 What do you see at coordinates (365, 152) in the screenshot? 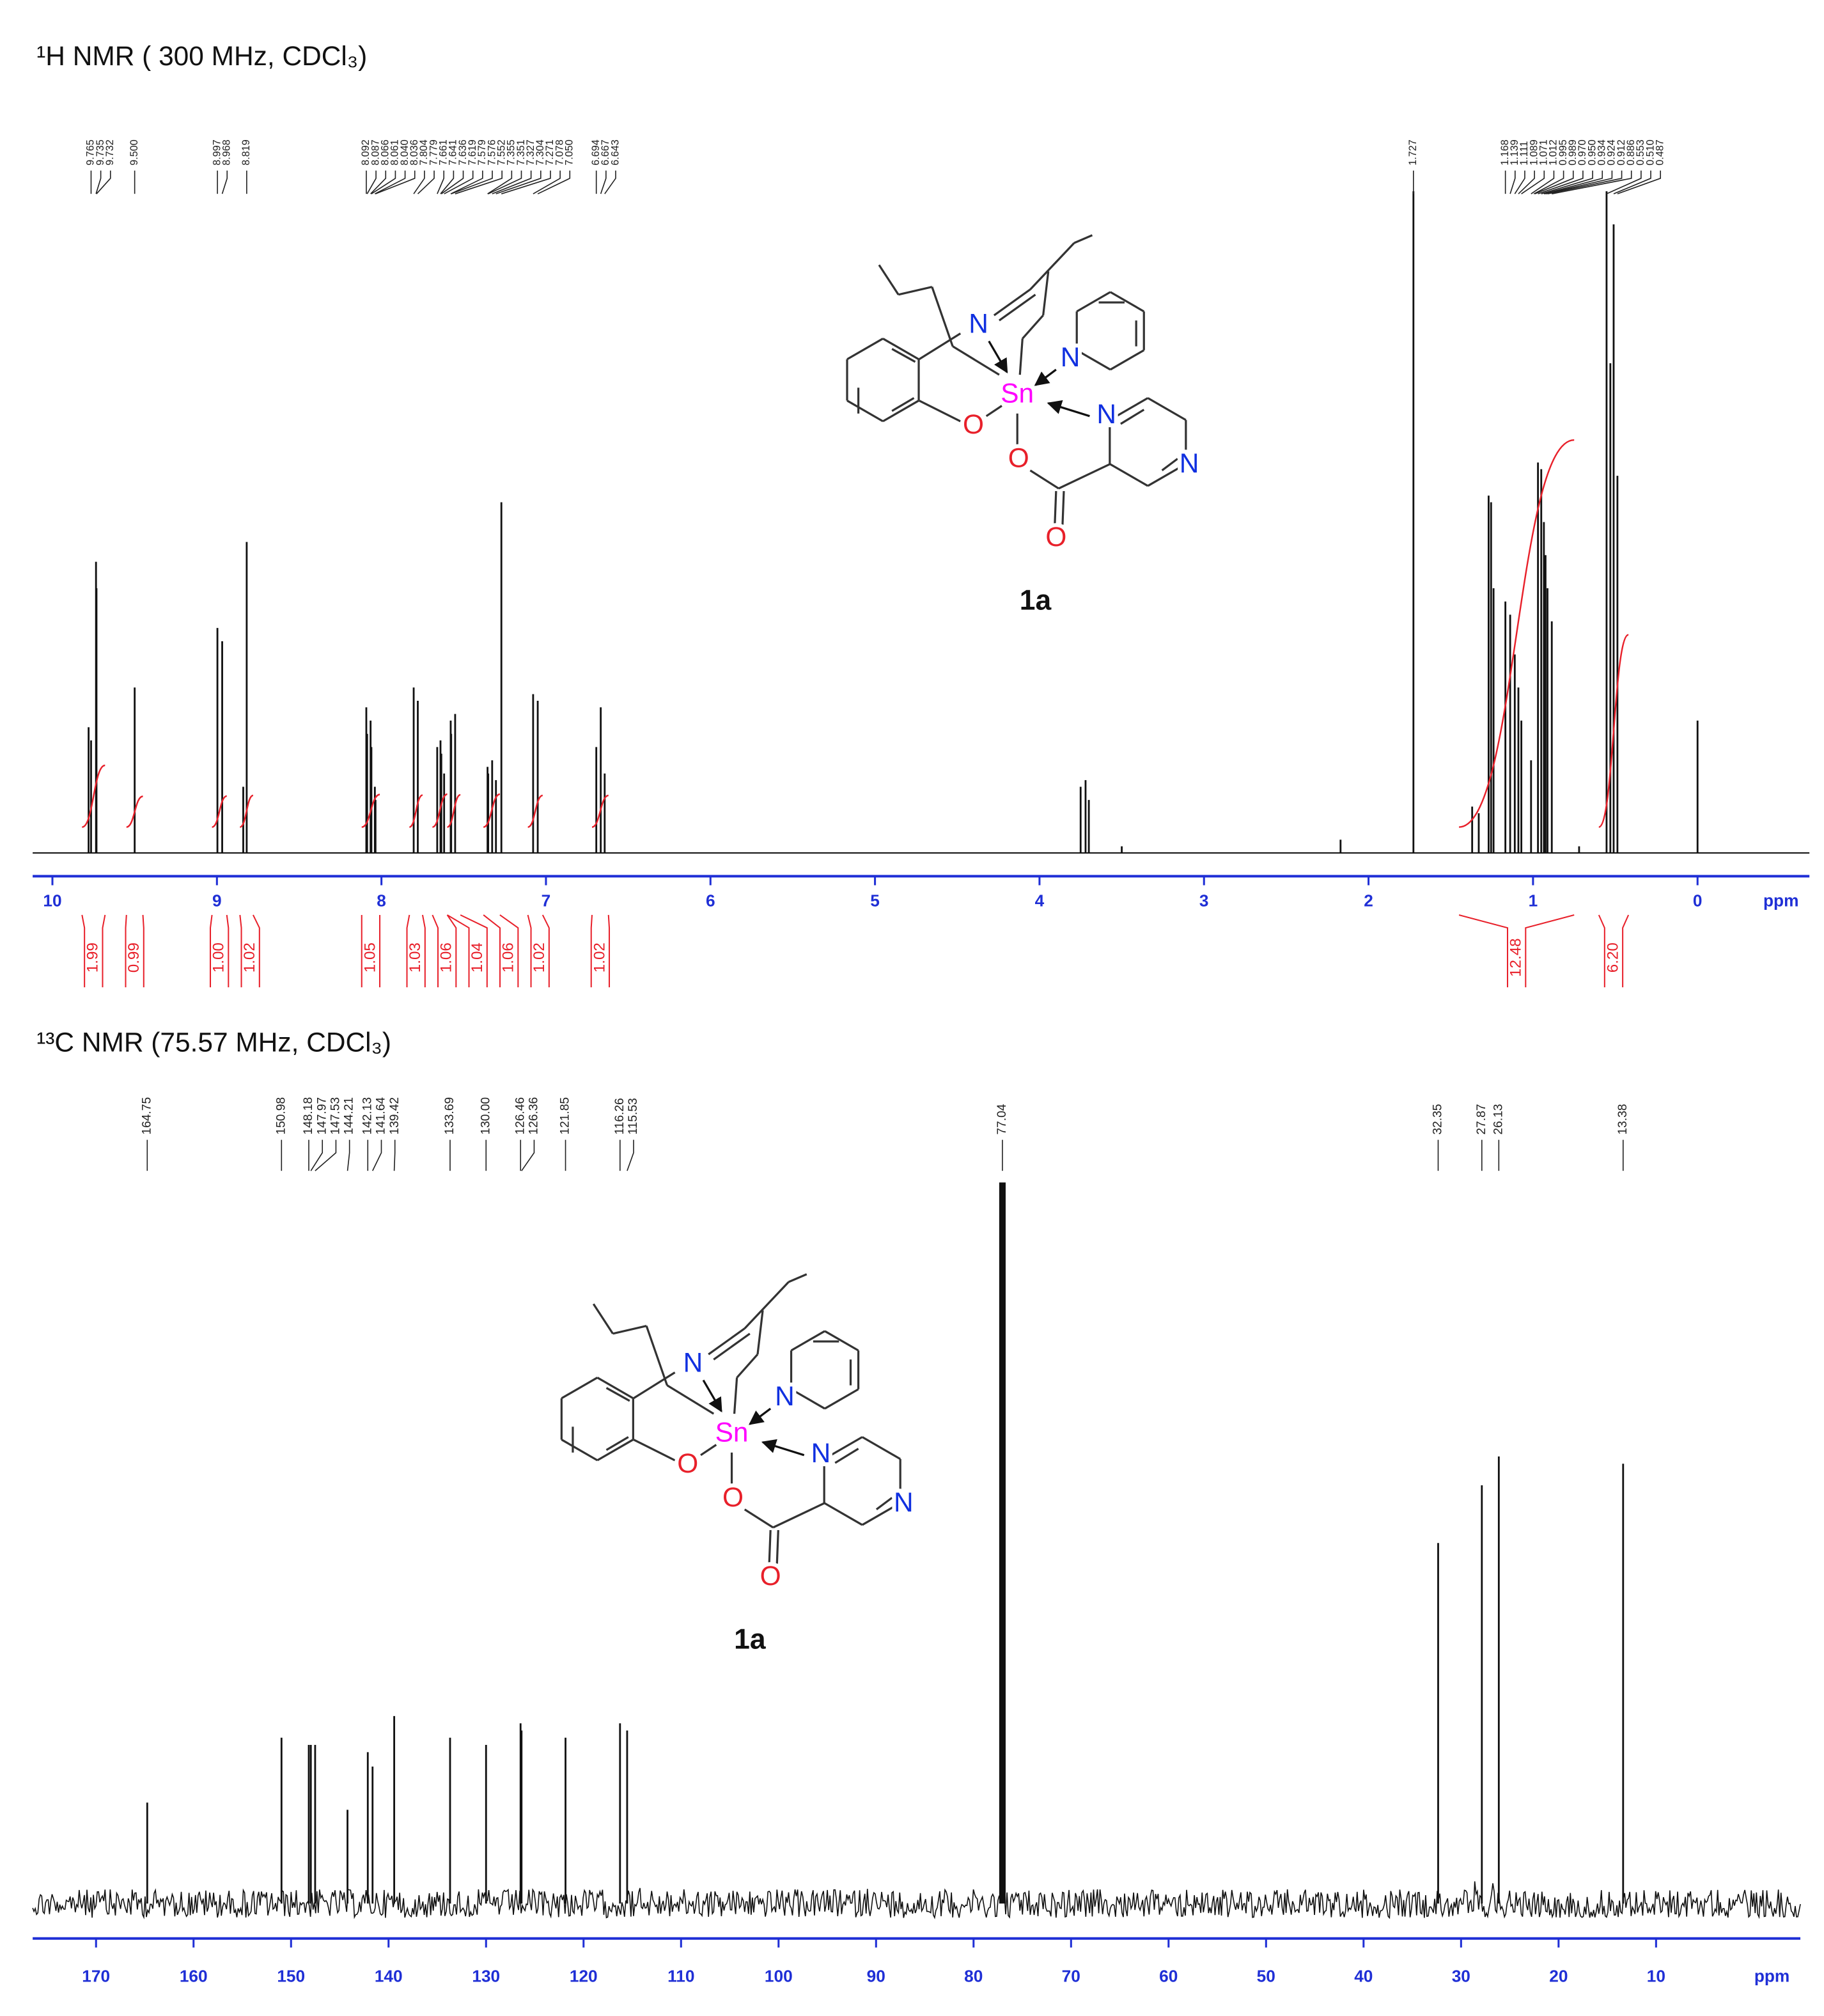
I see `peak-label: 8.092` at bounding box center [365, 152].